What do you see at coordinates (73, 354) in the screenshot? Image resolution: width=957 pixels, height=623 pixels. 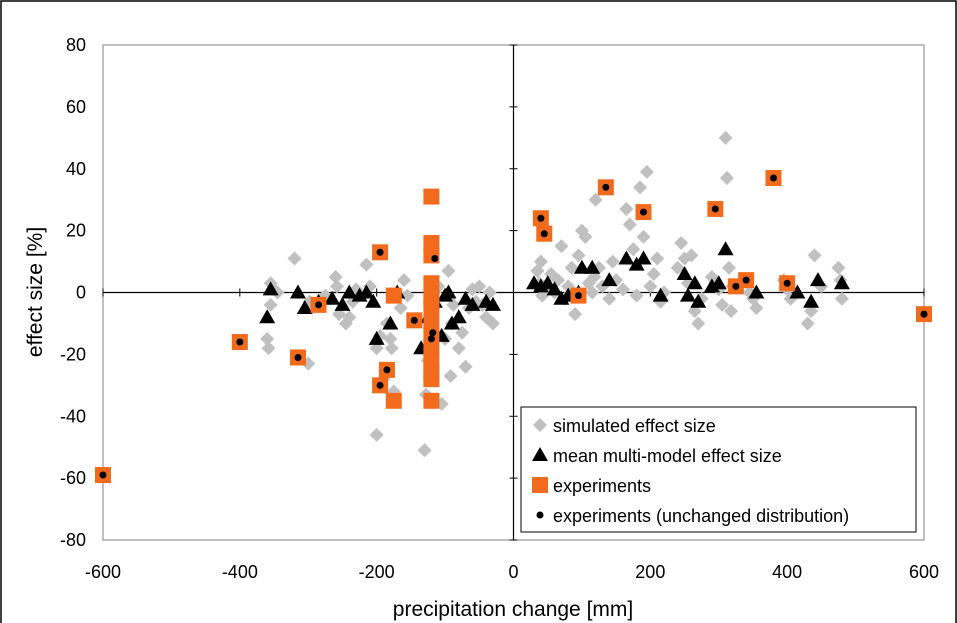 I see `y-tick-label: -20` at bounding box center [73, 354].